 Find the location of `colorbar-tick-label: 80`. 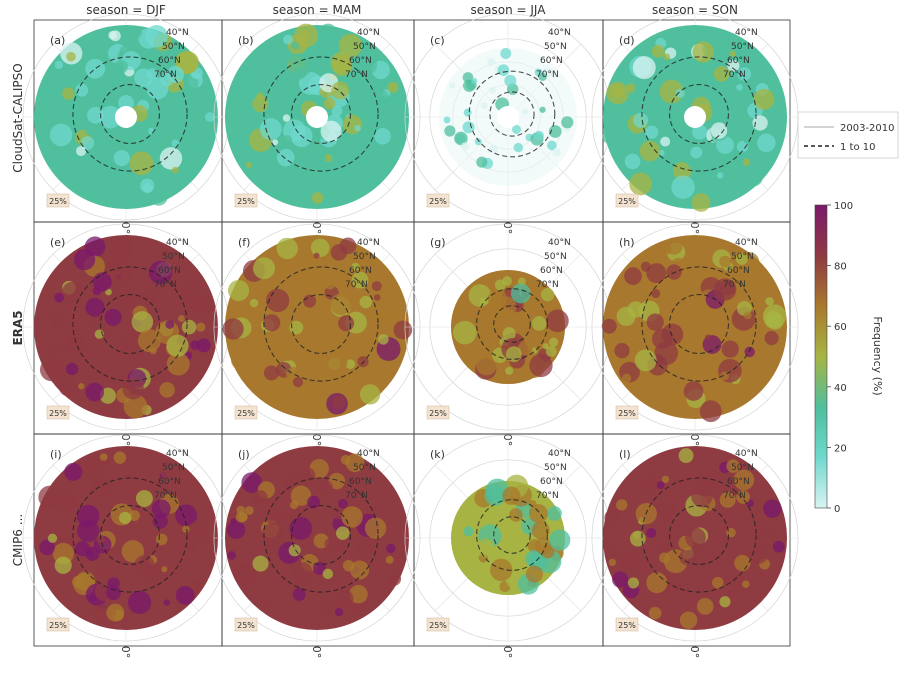

colorbar-tick-label: 80 is located at coordinates (840, 267).